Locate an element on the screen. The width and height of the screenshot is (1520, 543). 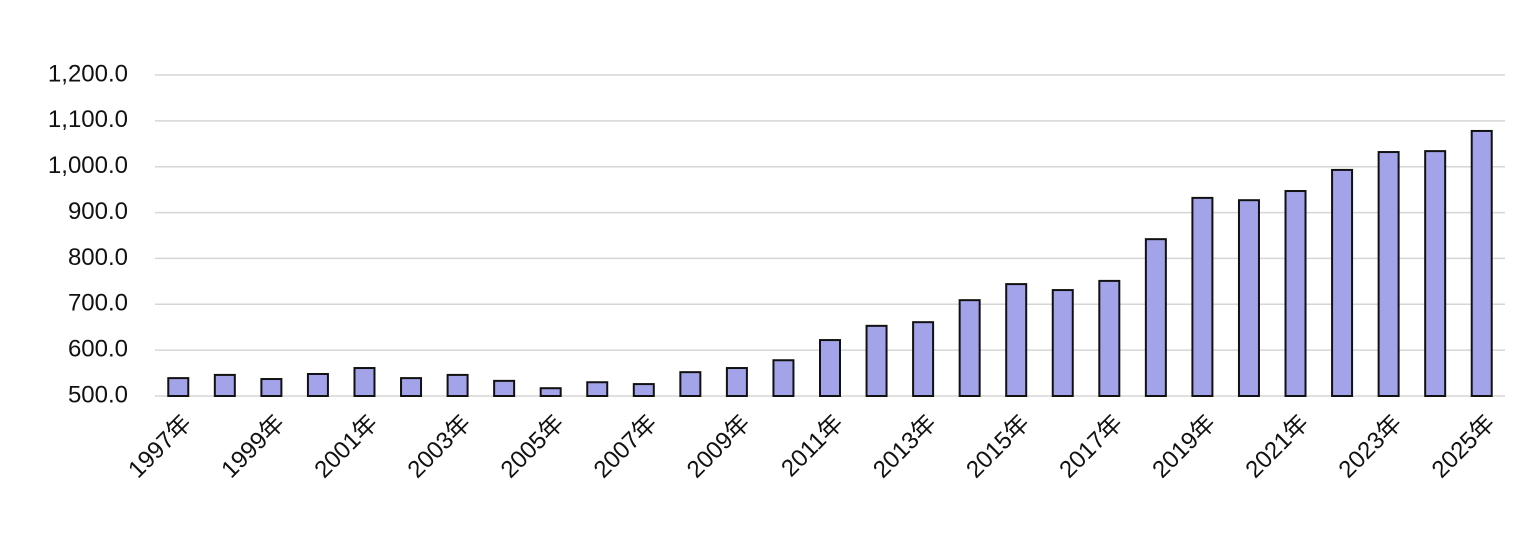
y-tick-label: 800.0 is located at coordinates (98, 257).